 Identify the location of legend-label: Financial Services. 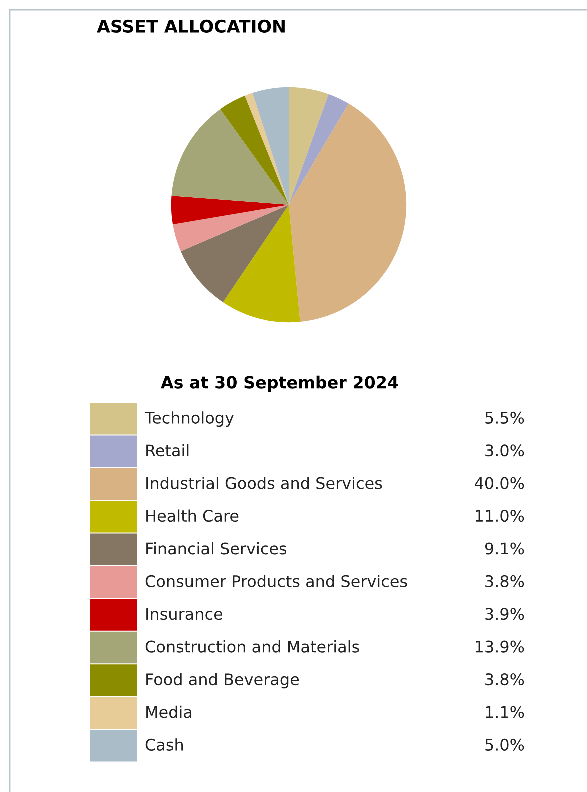
(216, 548).